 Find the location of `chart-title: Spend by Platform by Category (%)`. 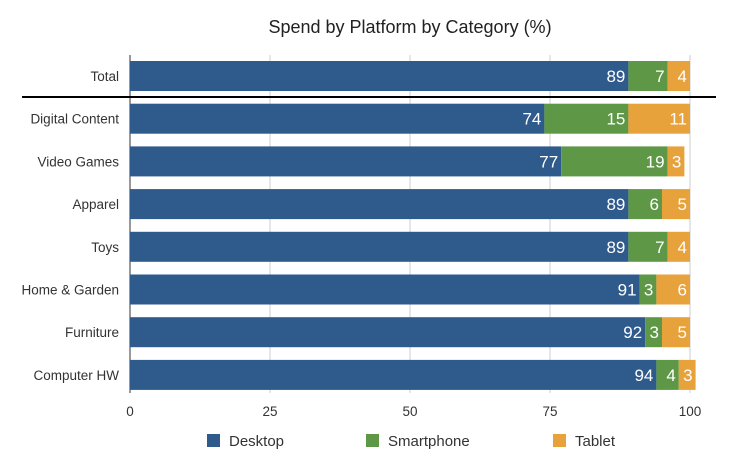

chart-title: Spend by Platform by Category (%) is located at coordinates (409, 27).